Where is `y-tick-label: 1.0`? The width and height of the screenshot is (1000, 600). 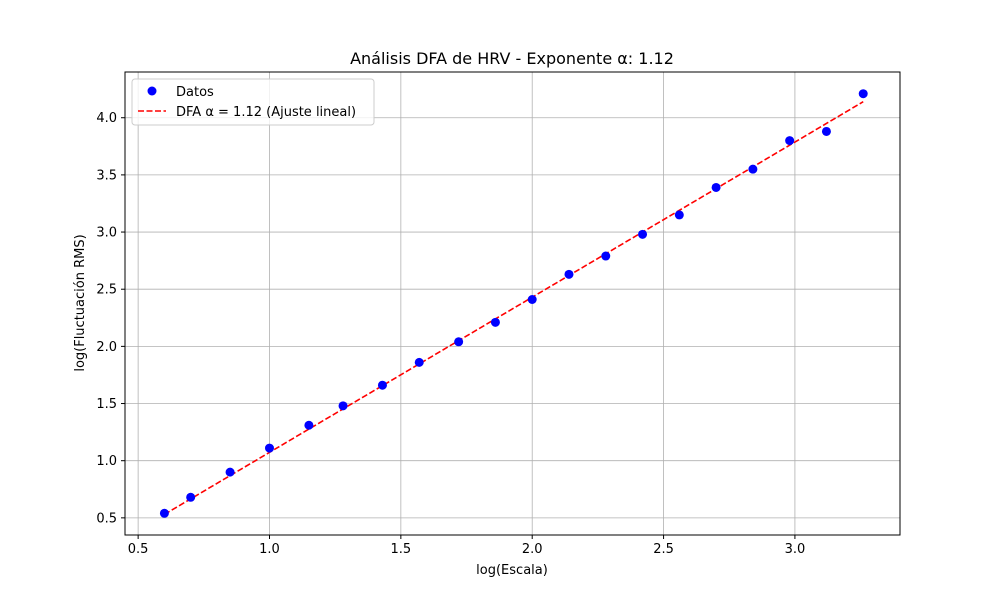 y-tick-label: 1.0 is located at coordinates (106, 461).